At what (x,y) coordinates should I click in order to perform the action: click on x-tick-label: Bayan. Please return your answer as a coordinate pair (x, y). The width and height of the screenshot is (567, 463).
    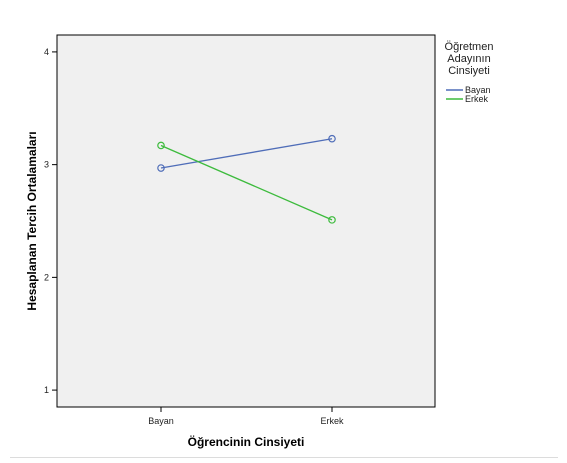
    Looking at the image, I should click on (161, 421).